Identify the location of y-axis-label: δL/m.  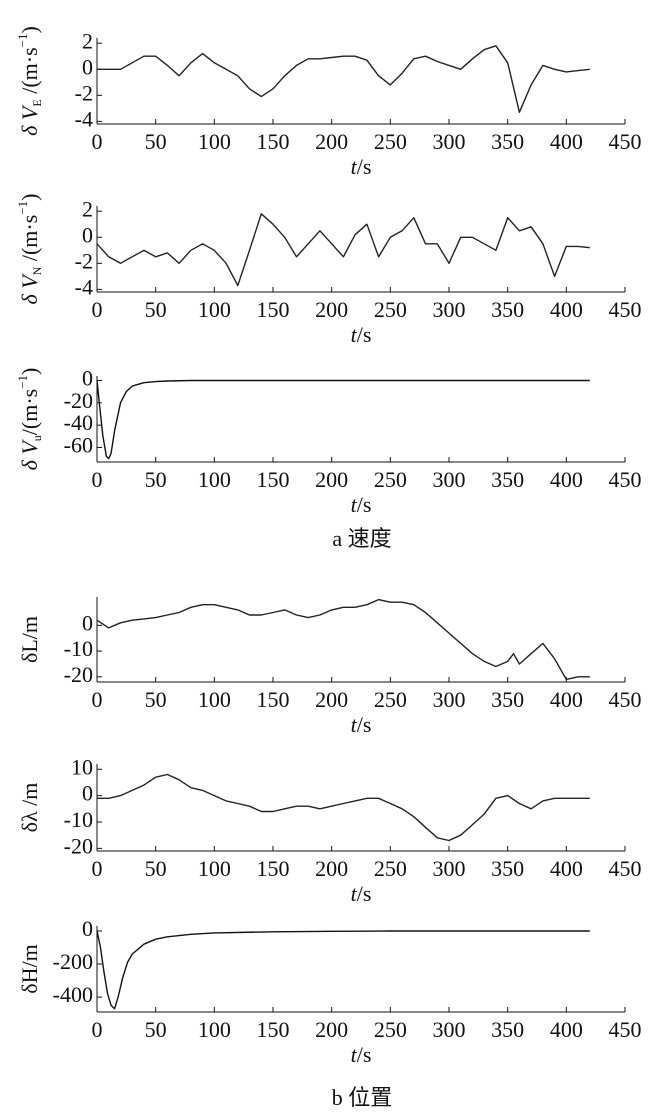
(29, 639).